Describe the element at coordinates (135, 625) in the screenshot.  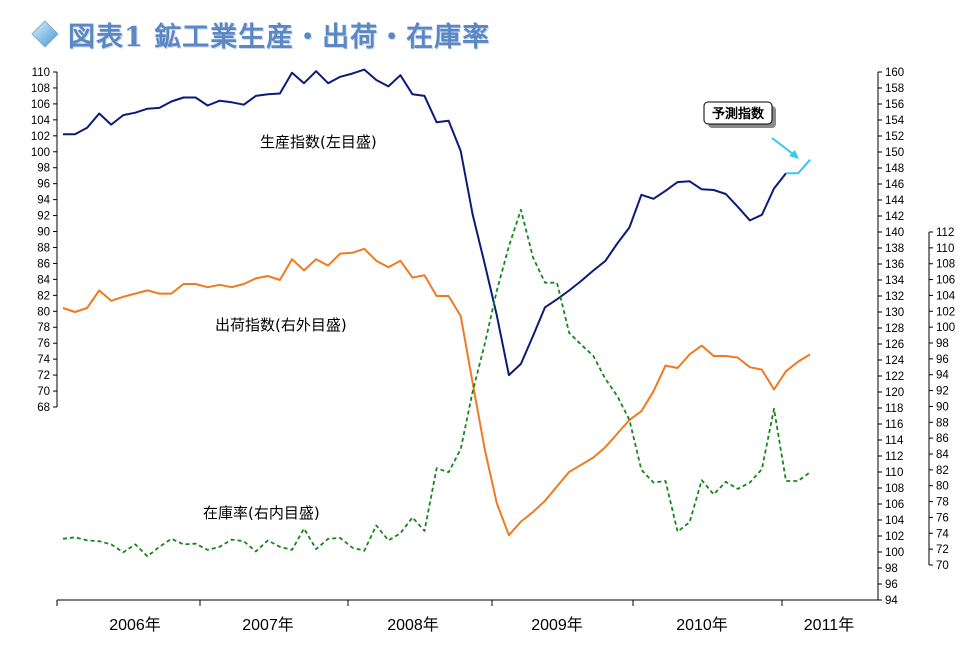
I see `x-tick-label: 2006年` at that location.